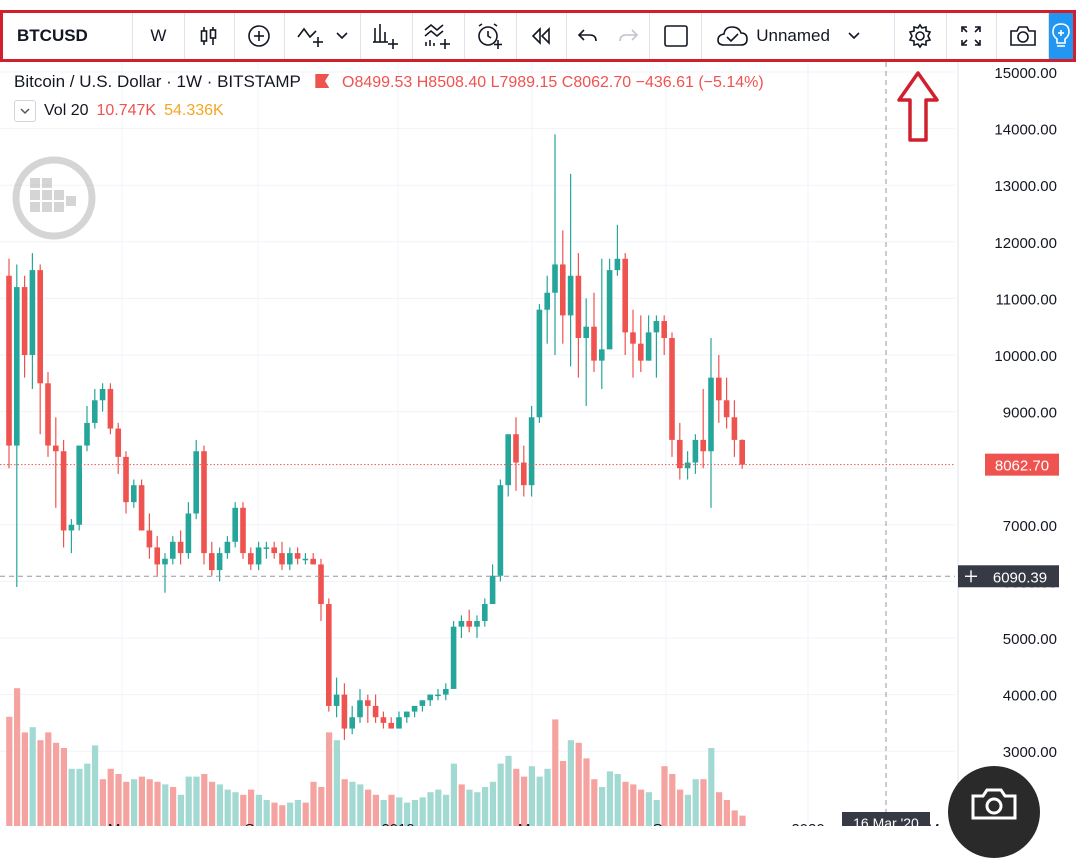 This screenshot has height=858, width=1080. What do you see at coordinates (921, 36) in the screenshot?
I see `settings-button` at bounding box center [921, 36].